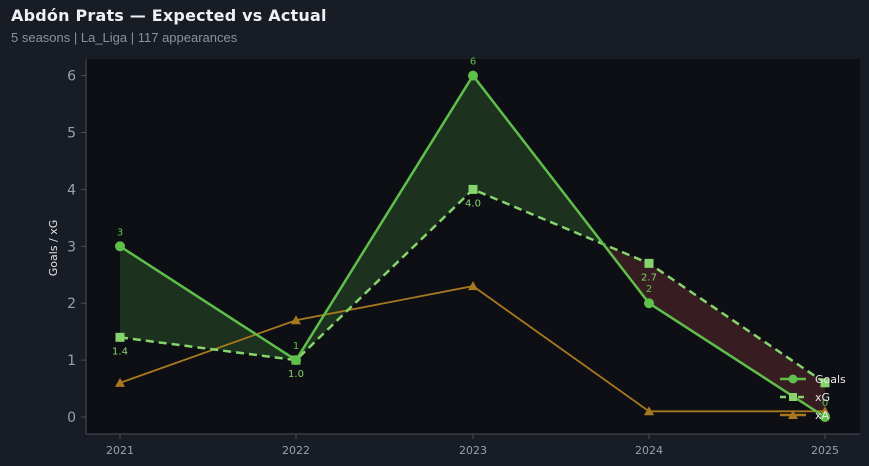 Image resolution: width=869 pixels, height=466 pixels. Describe the element at coordinates (825, 403) in the screenshot. I see `goals-data-label: 0` at that location.